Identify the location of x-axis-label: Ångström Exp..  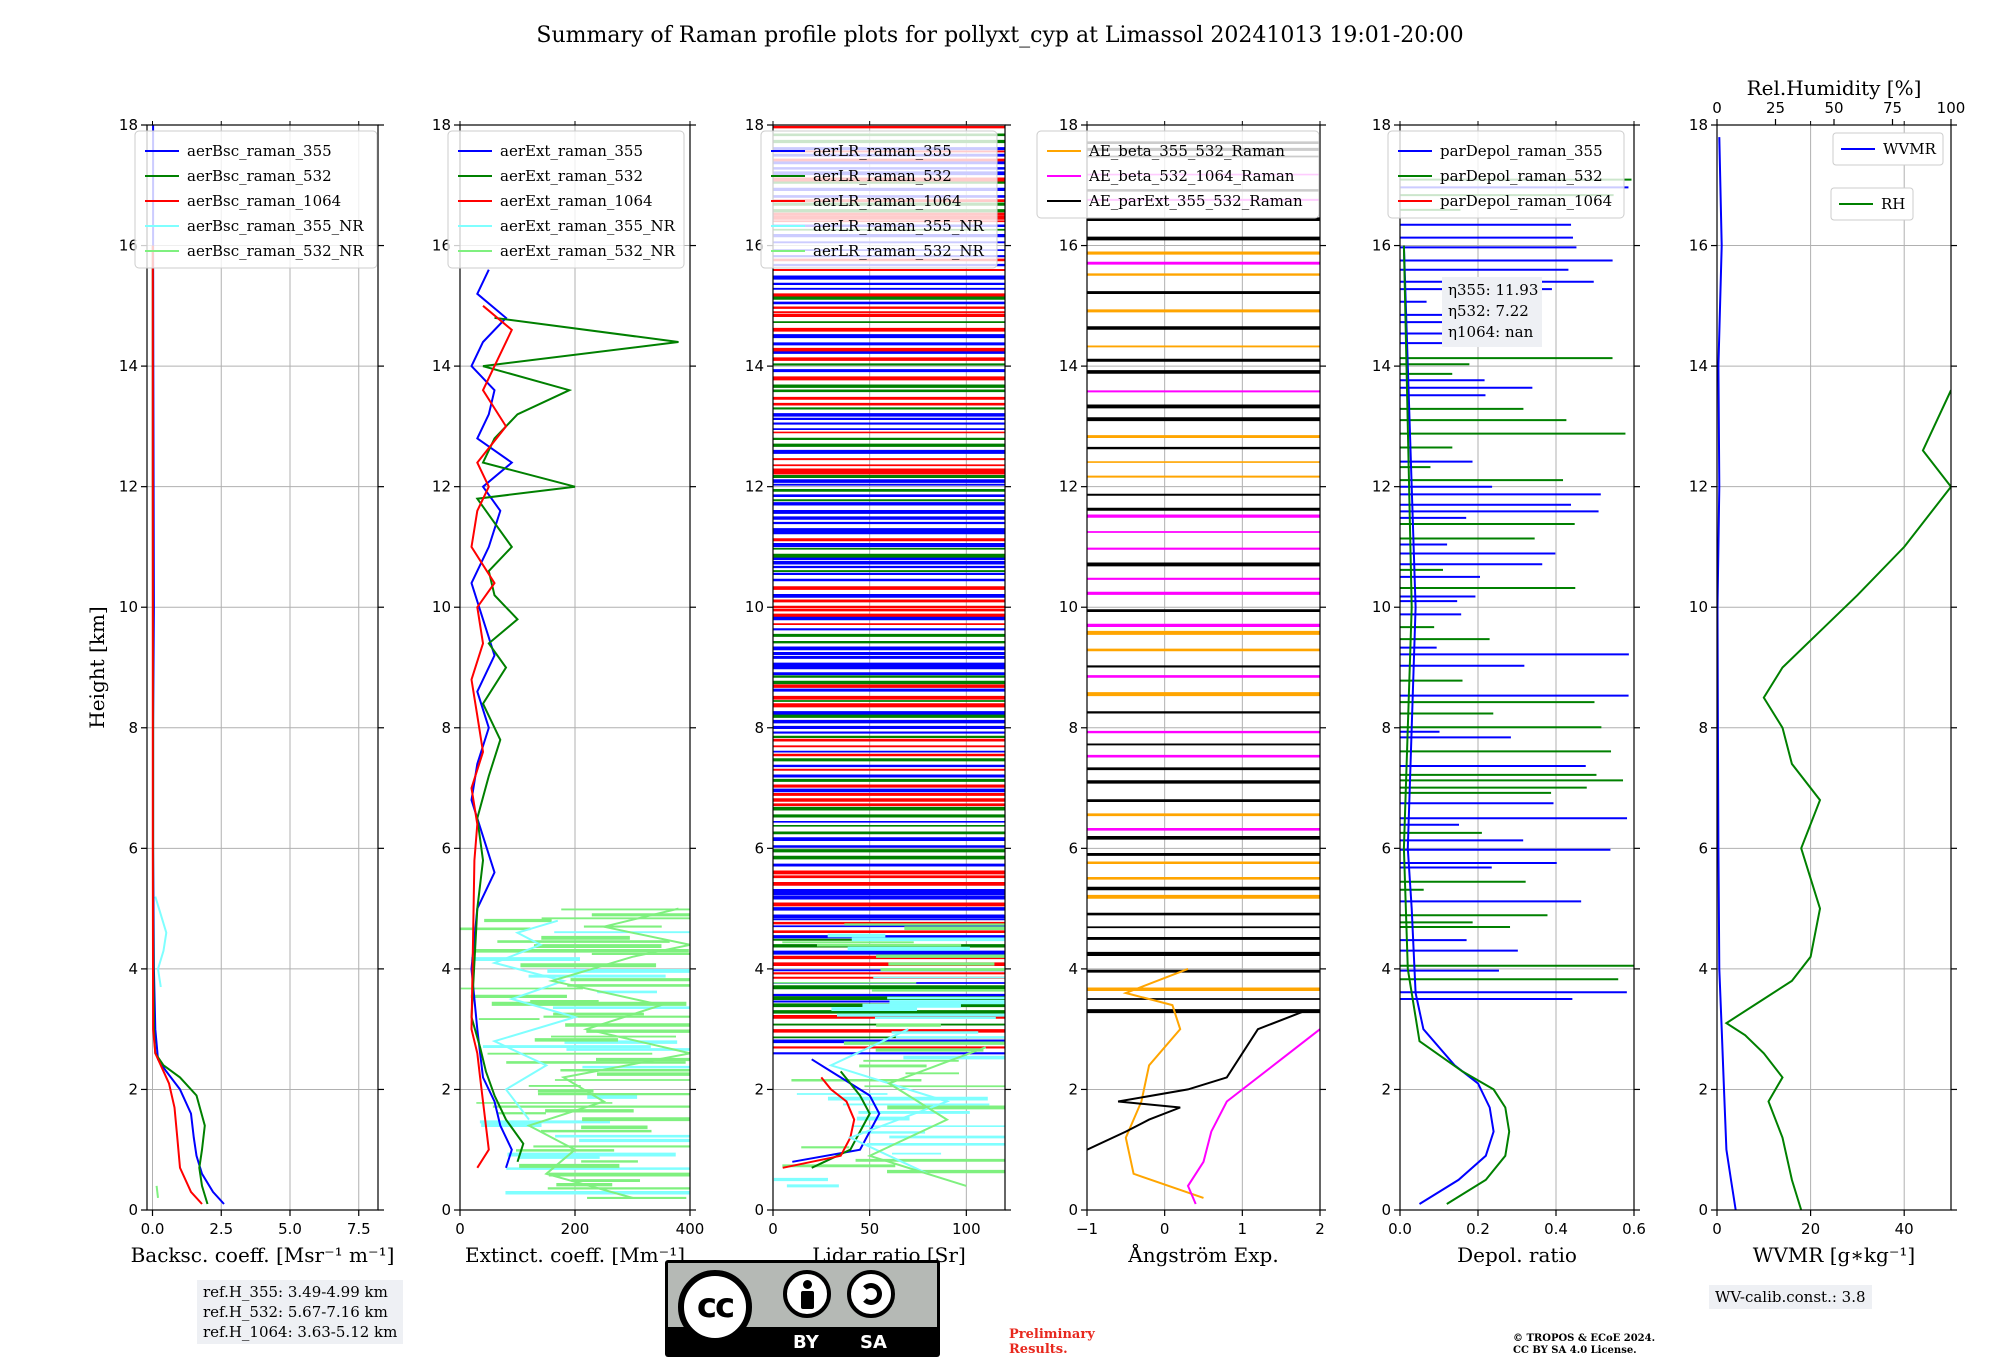
(1202, 1254).